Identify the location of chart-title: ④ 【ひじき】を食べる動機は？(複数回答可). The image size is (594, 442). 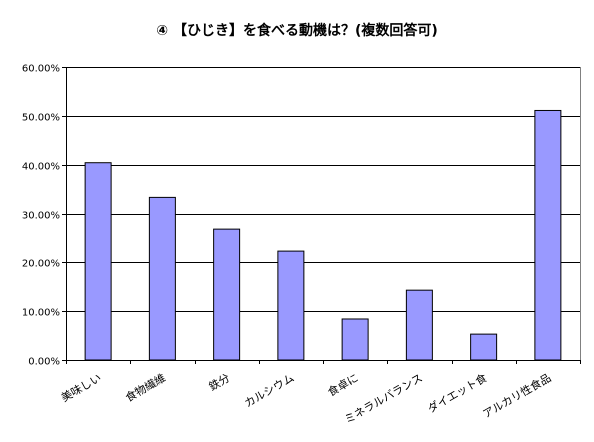
(297, 31).